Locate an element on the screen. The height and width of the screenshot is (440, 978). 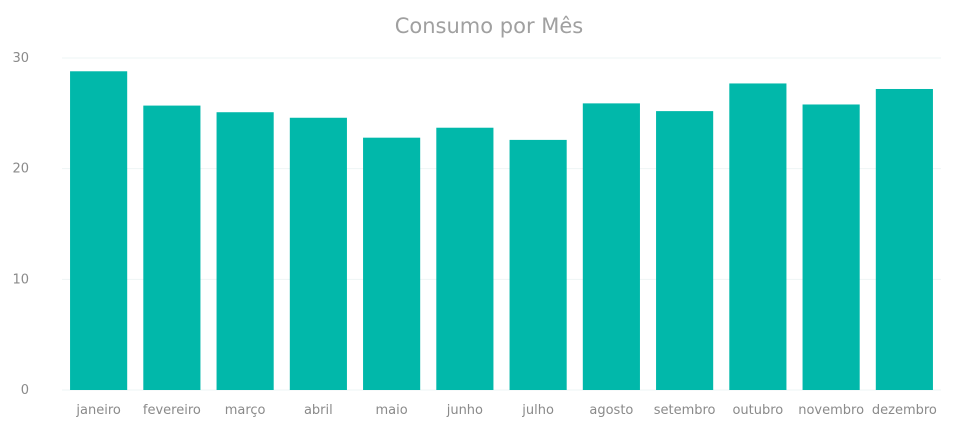
x-tick-label: novembro is located at coordinates (831, 410).